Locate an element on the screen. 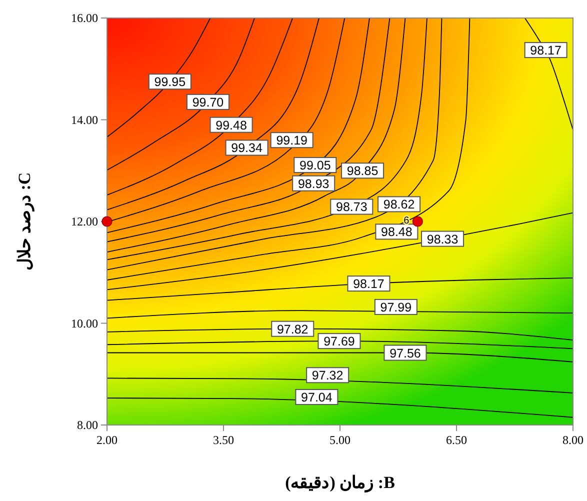 The height and width of the screenshot is (501, 587). y-axis-title: C: درصد حلال is located at coordinates (25, 221).